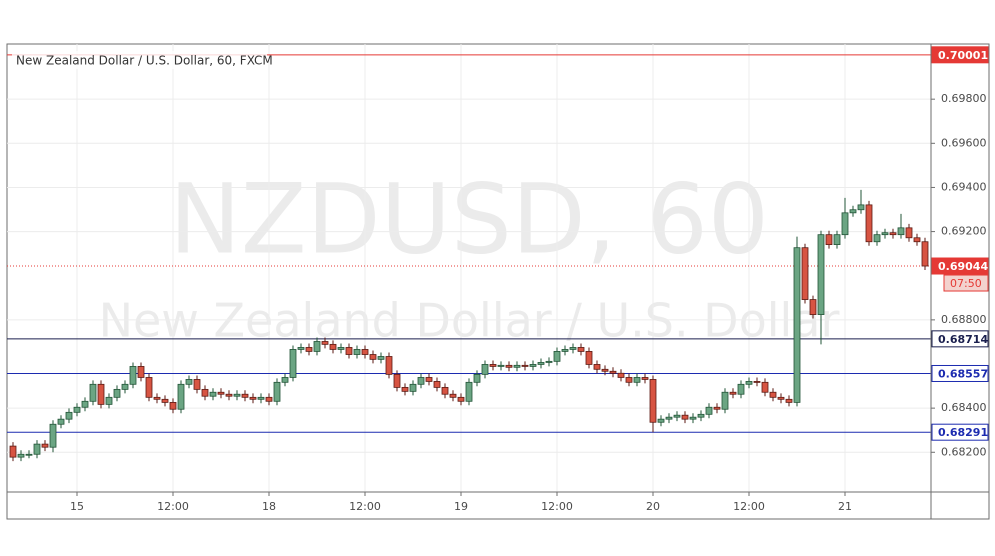  I want to click on x-tick-label: 21, so click(845, 506).